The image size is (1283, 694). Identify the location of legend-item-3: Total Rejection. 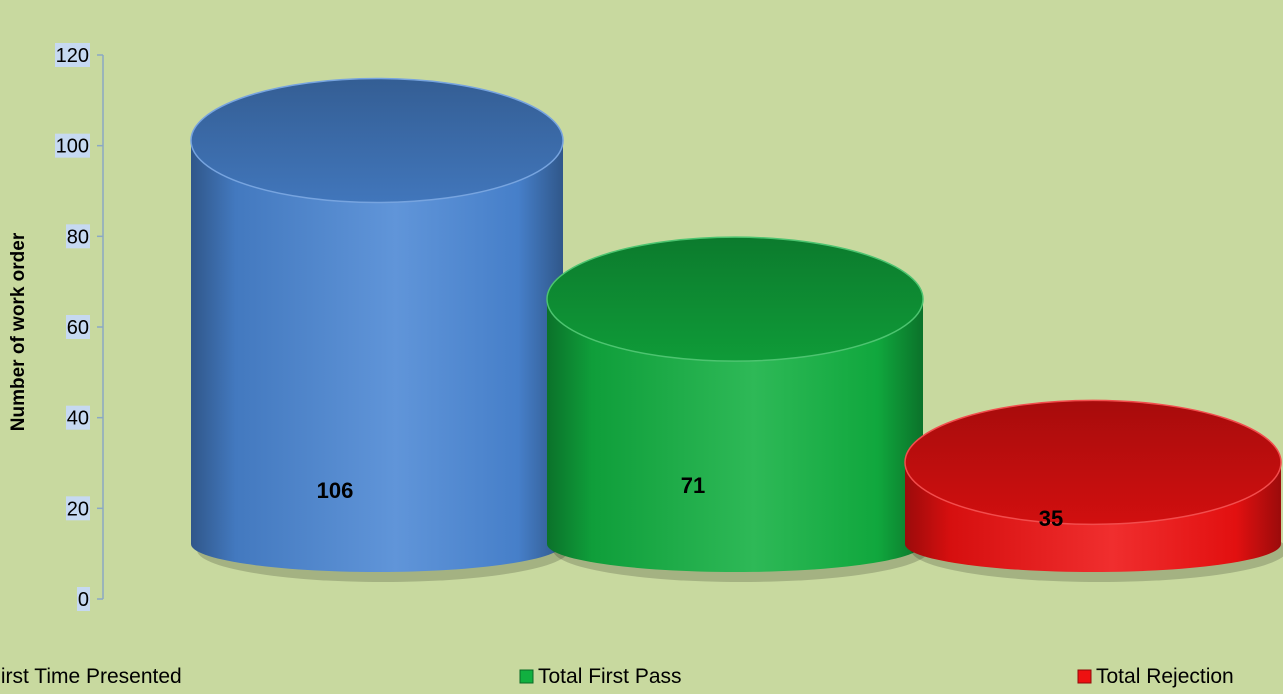
(1155, 676).